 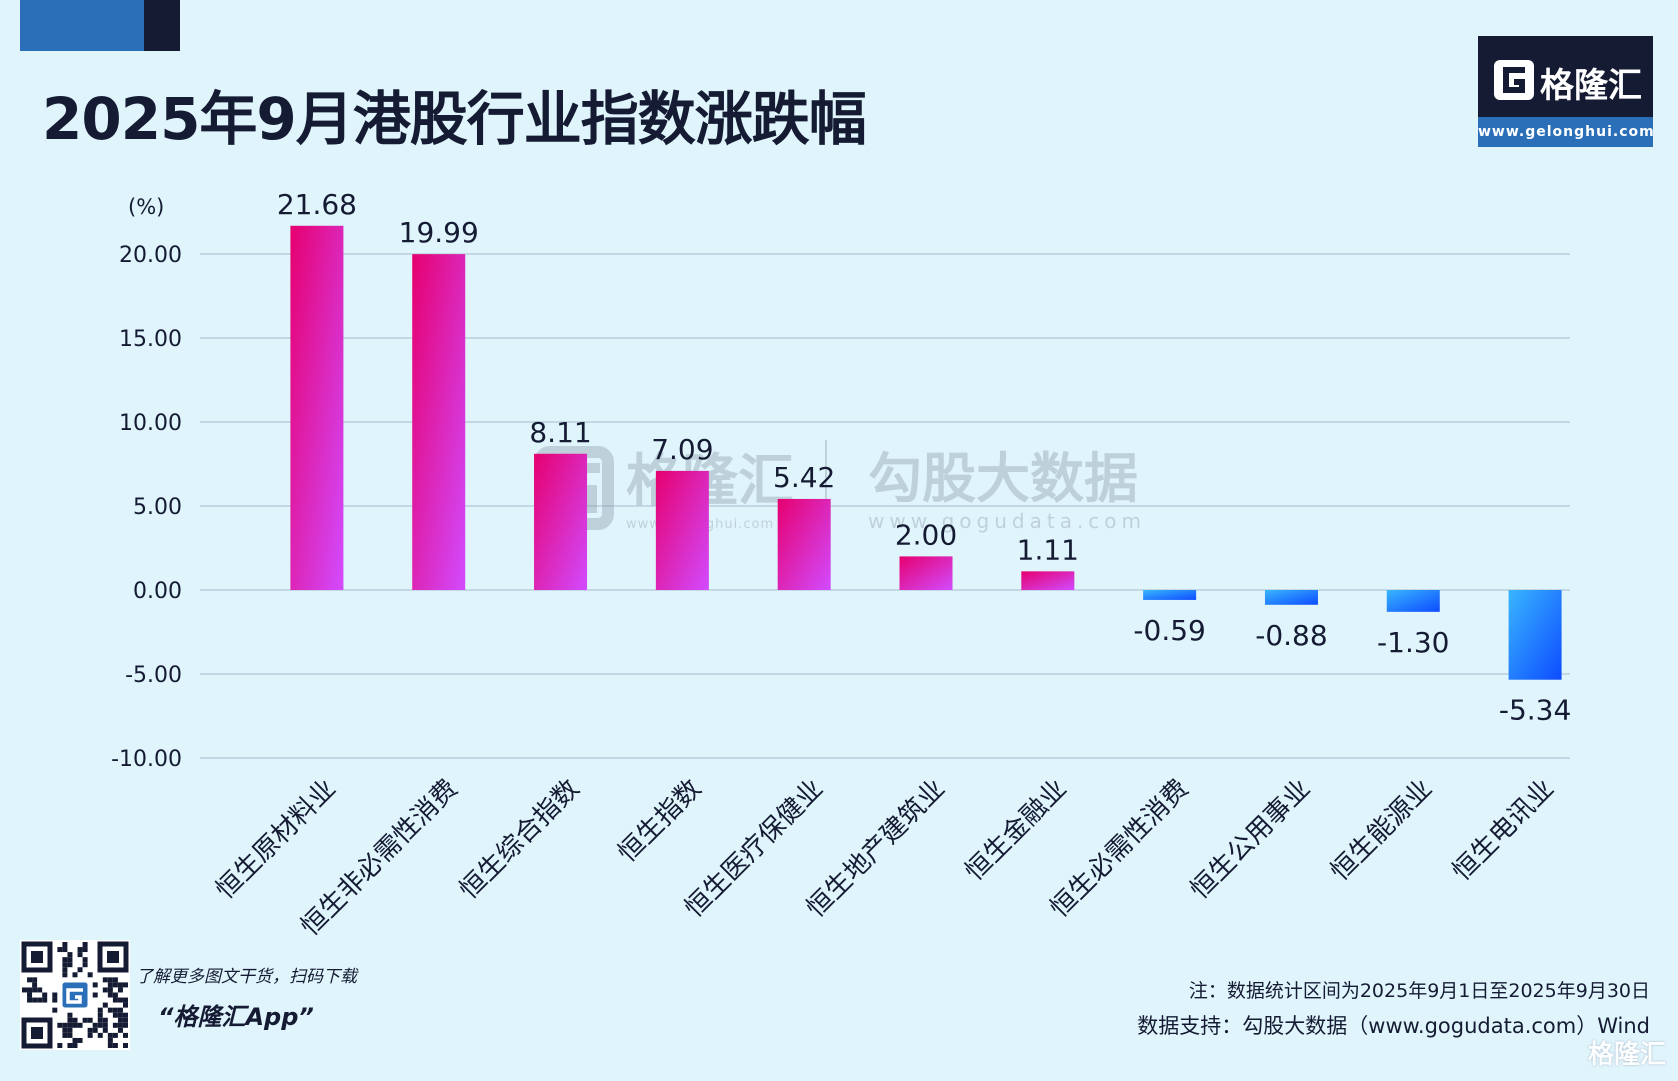 I want to click on value-label: 5.42, so click(x=804, y=477).